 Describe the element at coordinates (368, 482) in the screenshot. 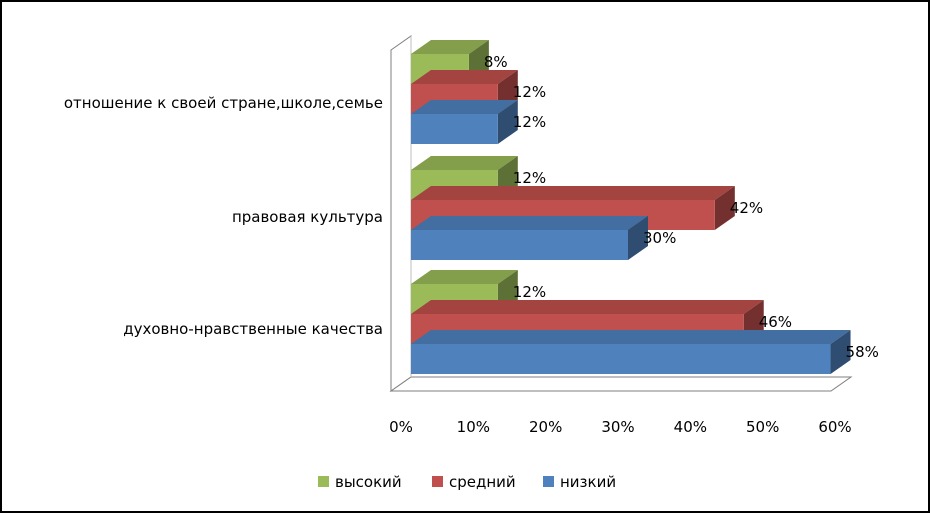

I see `legend-label: высокий` at that location.